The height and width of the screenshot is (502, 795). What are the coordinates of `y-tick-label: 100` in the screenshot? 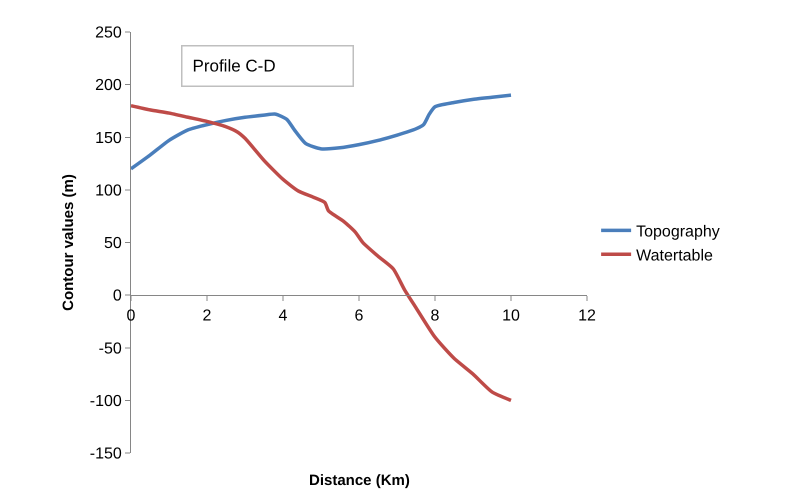 It's located at (108, 191).